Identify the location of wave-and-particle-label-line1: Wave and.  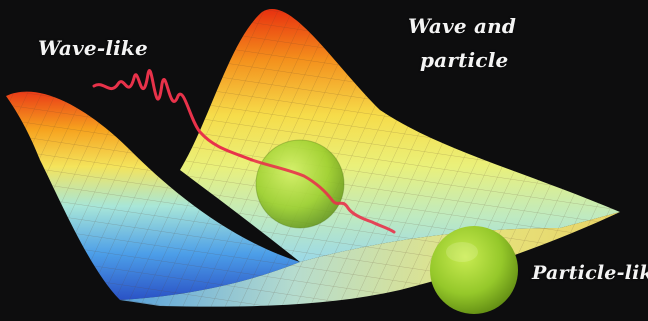
(462, 26).